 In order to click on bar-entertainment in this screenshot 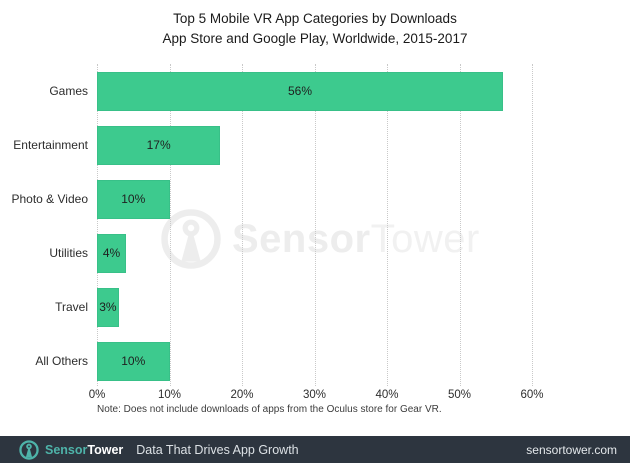, I will do `click(159, 145)`.